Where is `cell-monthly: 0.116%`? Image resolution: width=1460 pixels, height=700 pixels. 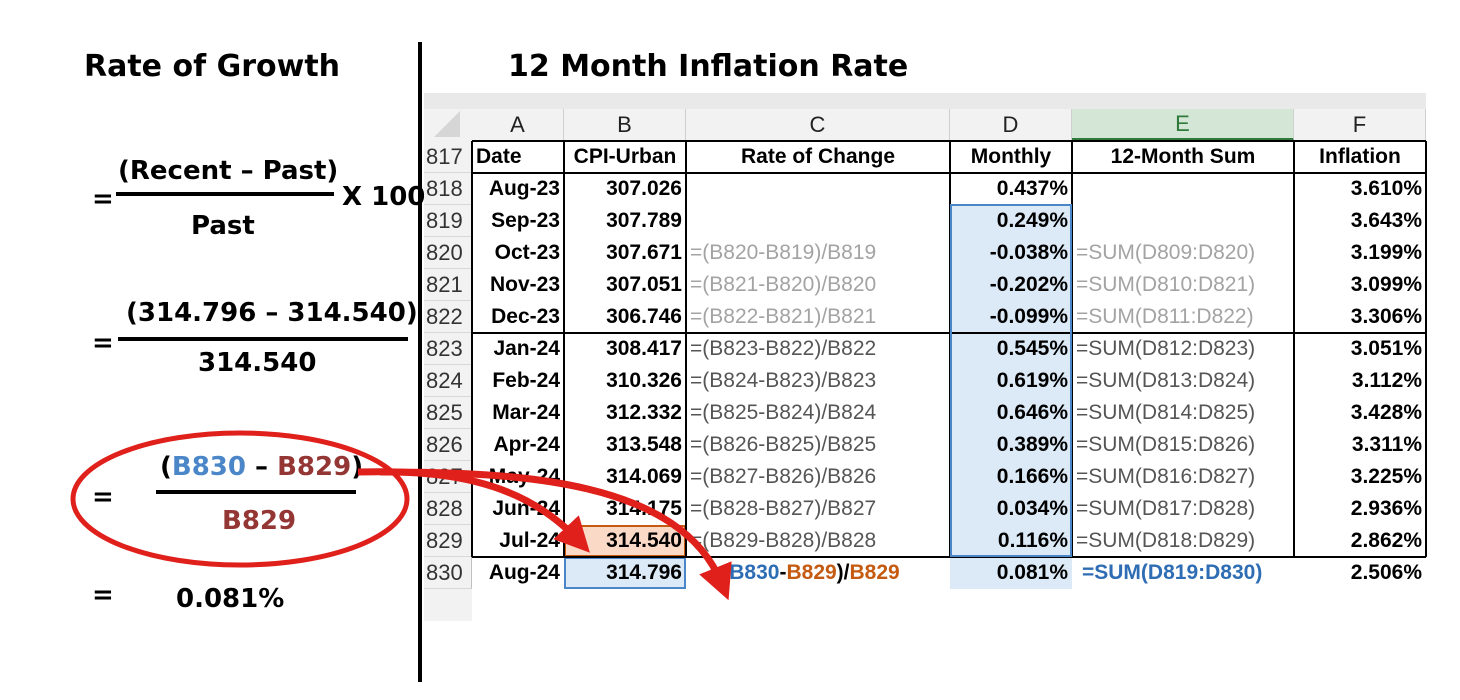 cell-monthly: 0.116% is located at coordinates (1011, 541).